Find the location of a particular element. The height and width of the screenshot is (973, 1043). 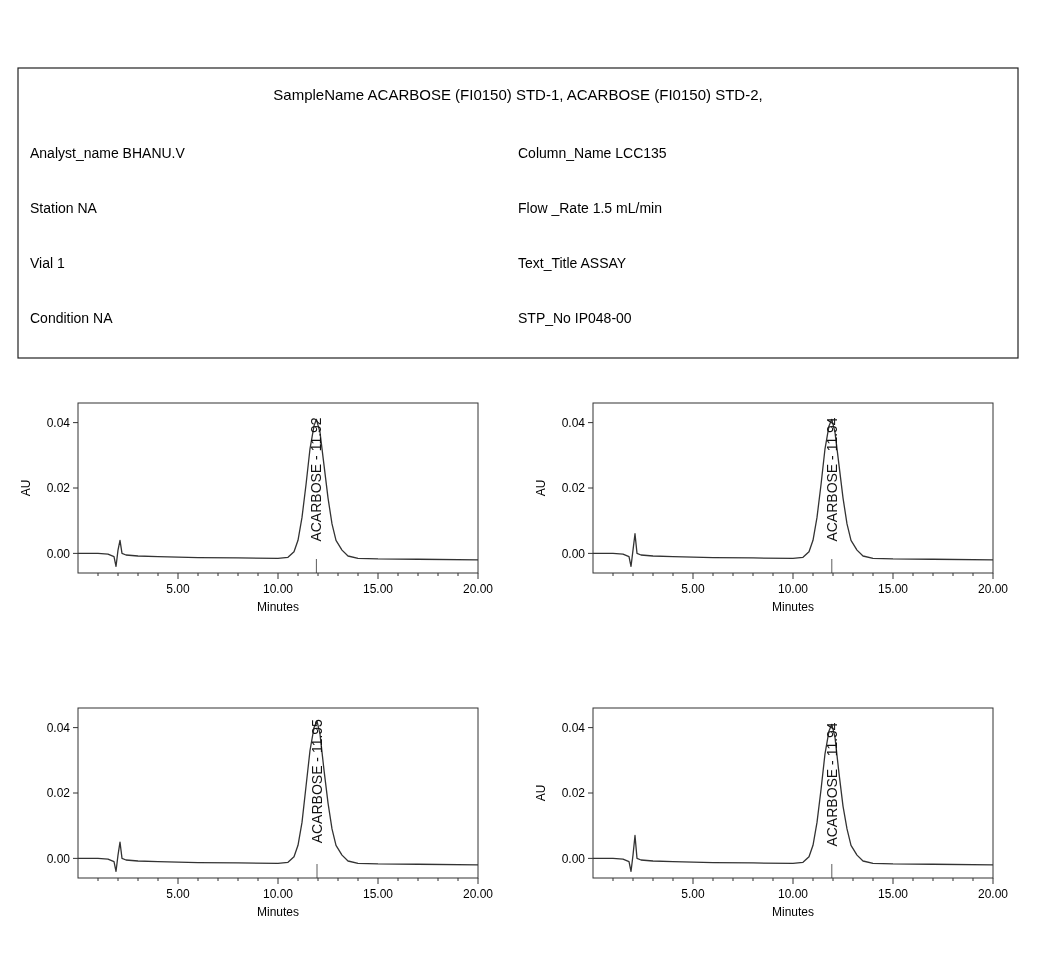

text: Text_Title ASSAY is located at coordinates (572, 263).